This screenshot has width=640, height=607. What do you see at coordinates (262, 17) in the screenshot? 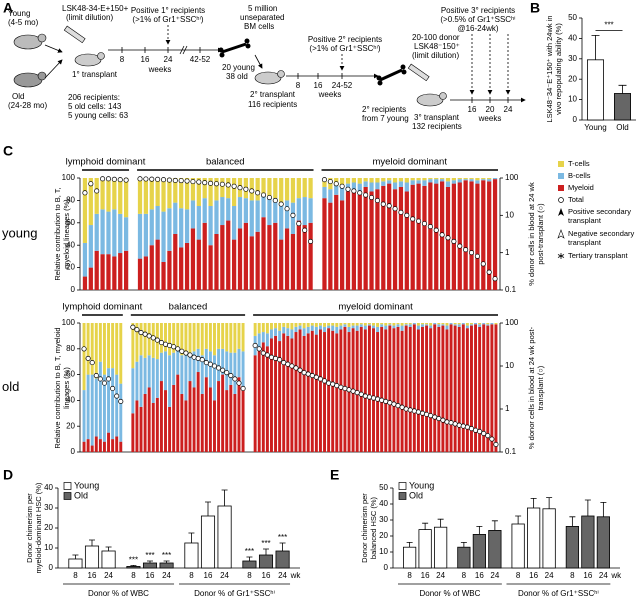
I see `label: unseparated` at bounding box center [262, 17].